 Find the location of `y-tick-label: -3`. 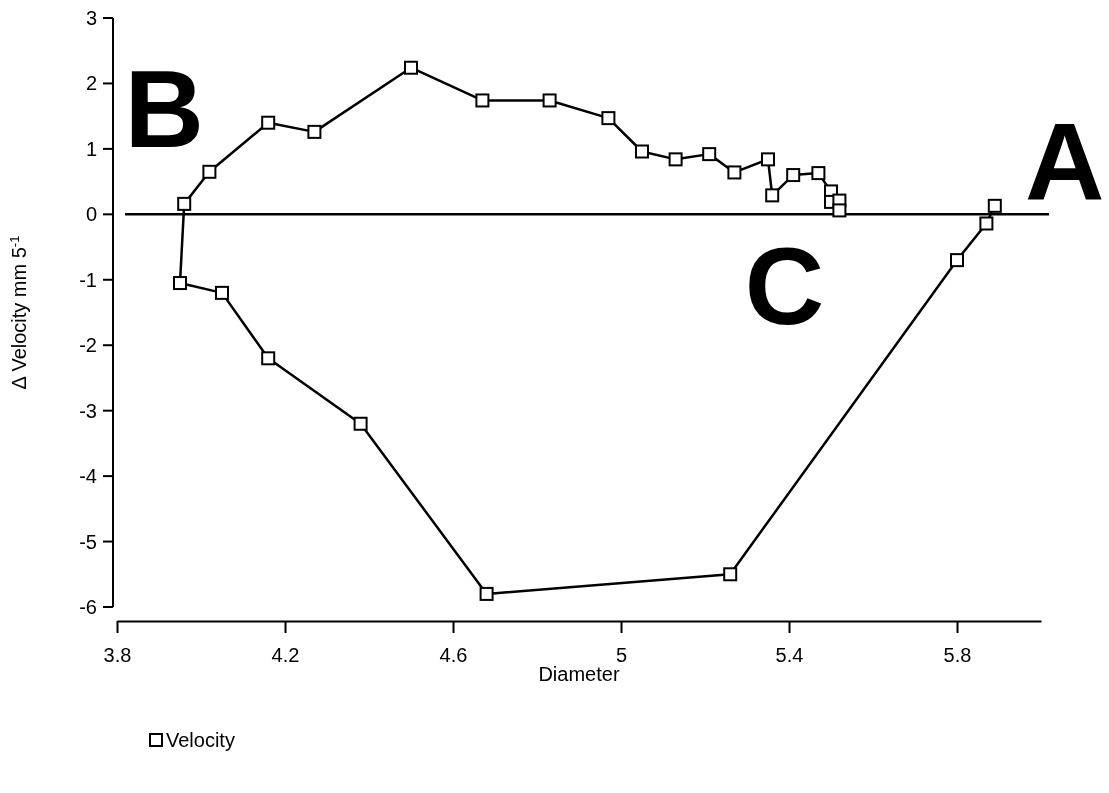

y-tick-label: -3 is located at coordinates (88, 410).